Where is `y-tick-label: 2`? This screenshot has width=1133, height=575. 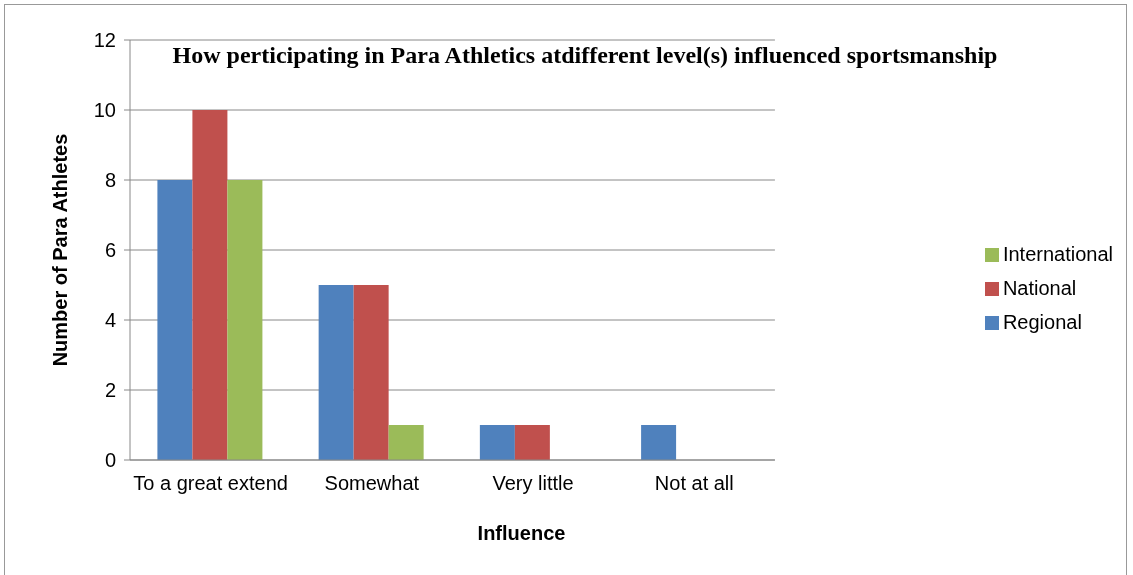
y-tick-label: 2 is located at coordinates (110, 390).